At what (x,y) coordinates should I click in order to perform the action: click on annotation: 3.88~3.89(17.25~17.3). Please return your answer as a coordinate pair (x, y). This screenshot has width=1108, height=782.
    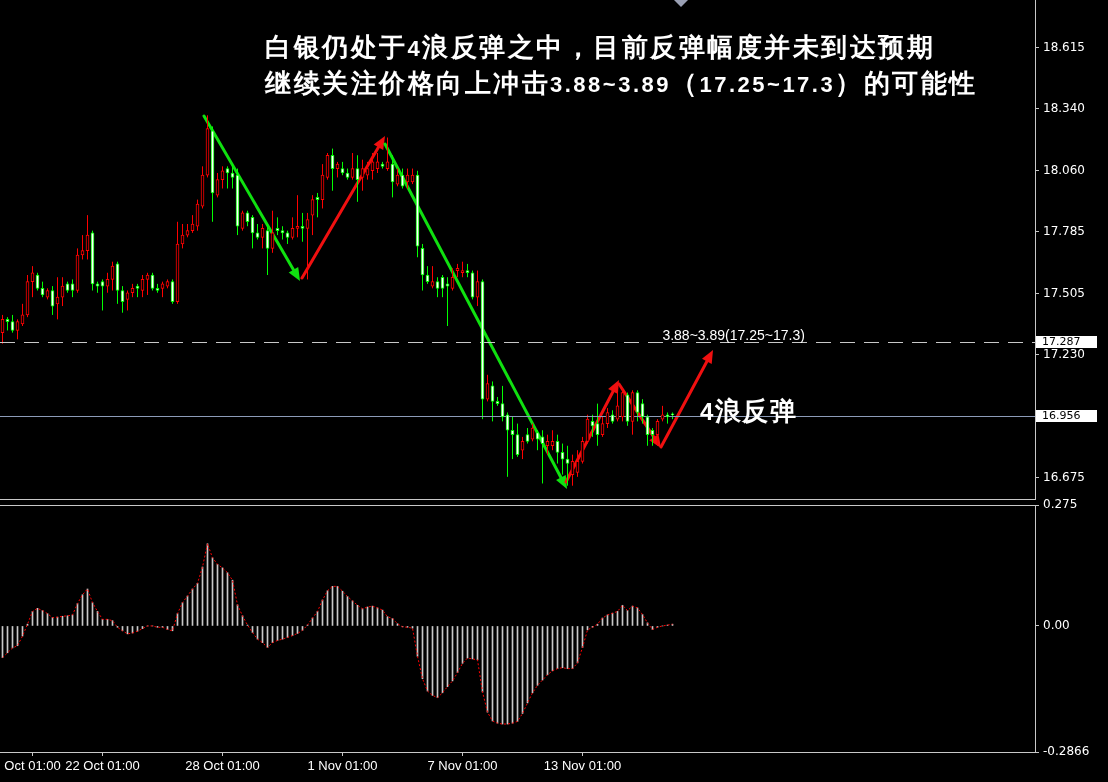
    Looking at the image, I should click on (733, 335).